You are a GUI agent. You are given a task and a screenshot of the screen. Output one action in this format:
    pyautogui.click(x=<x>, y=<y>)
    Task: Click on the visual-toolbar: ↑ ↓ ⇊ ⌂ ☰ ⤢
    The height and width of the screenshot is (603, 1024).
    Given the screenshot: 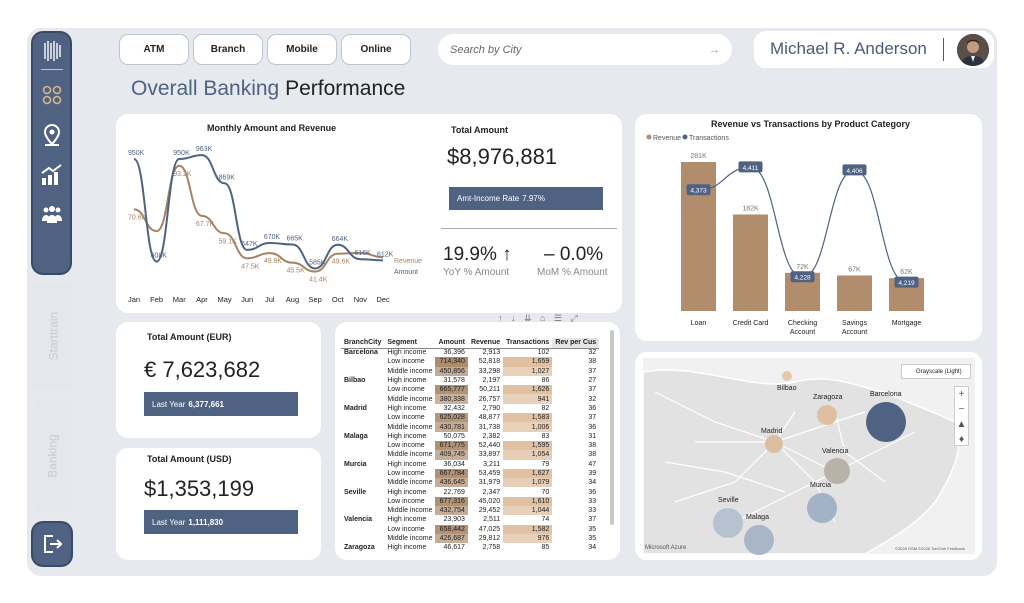 What is the action you would take?
    pyautogui.click(x=539, y=318)
    